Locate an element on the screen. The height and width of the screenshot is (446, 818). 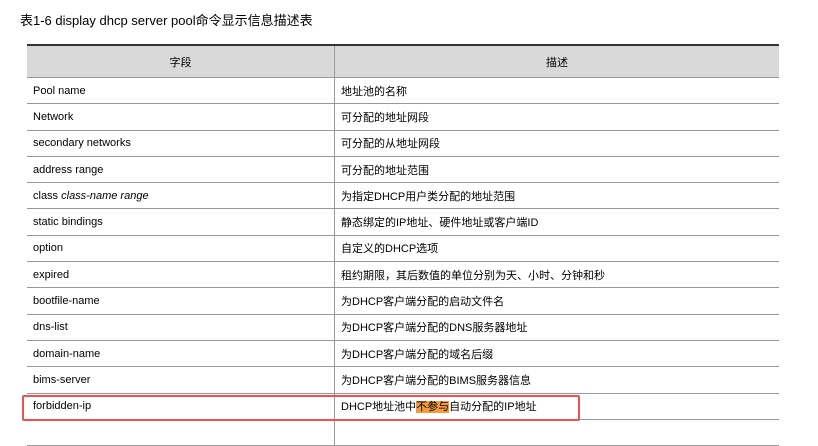
table-row: class class-name range 为指定DHCP用户类分配的地址范围 is located at coordinates (403, 196).